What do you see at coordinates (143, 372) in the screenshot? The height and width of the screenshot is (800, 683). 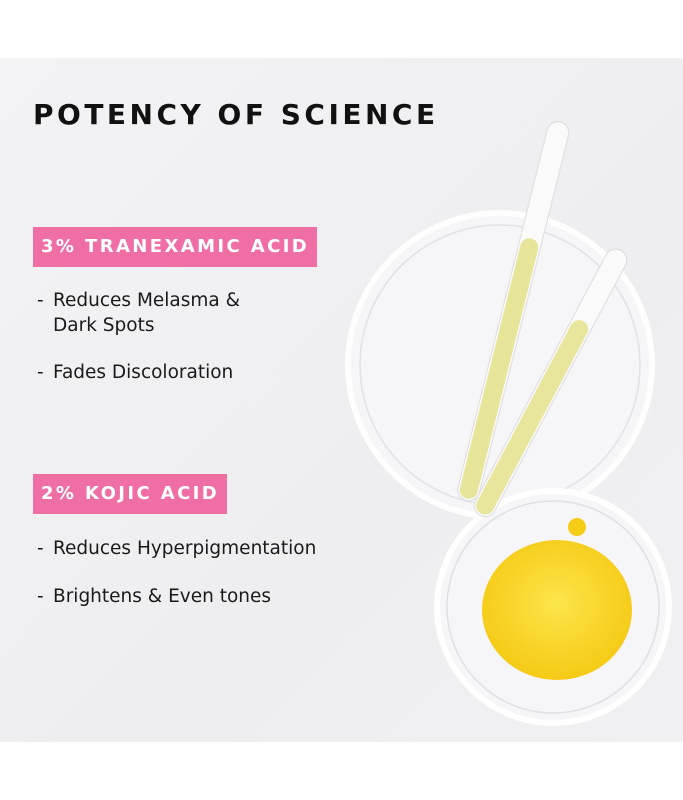 I see `benefit-text: Fades Discoloration` at bounding box center [143, 372].